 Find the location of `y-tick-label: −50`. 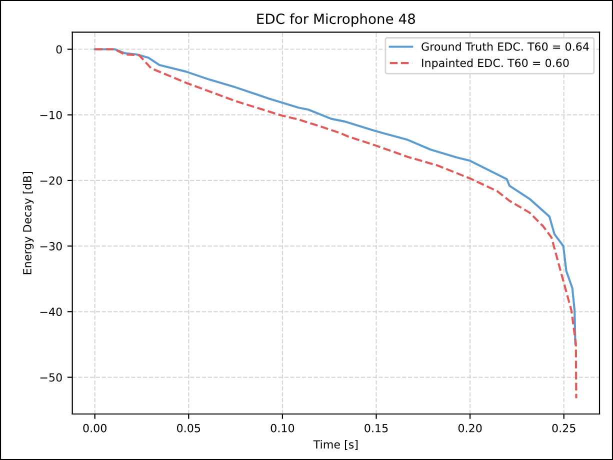

y-tick-label: −50 is located at coordinates (51, 377).